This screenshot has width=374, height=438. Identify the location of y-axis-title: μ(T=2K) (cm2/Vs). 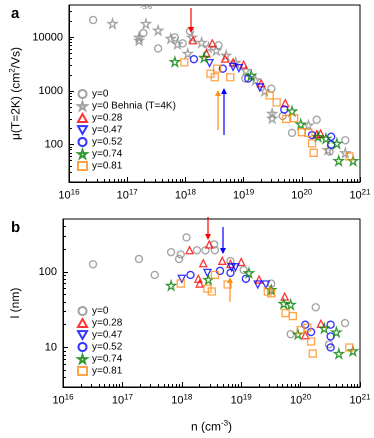
(15, 93).